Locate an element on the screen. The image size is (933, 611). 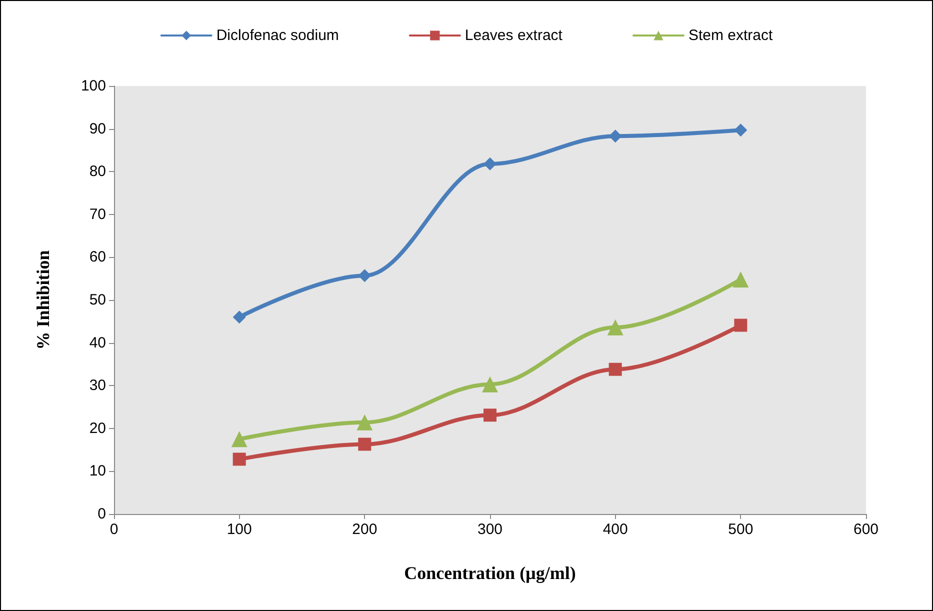
y-tick-label: 80 is located at coordinates (97, 171).